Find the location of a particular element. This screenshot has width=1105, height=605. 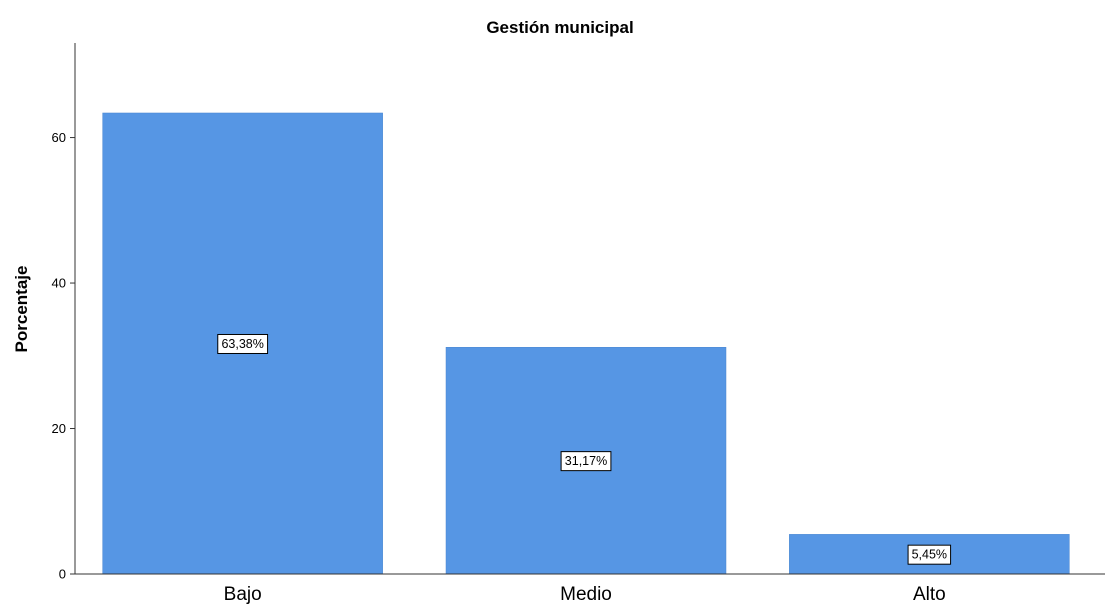

y-axis-ticks: 0 20 40 60 is located at coordinates (63, 356).